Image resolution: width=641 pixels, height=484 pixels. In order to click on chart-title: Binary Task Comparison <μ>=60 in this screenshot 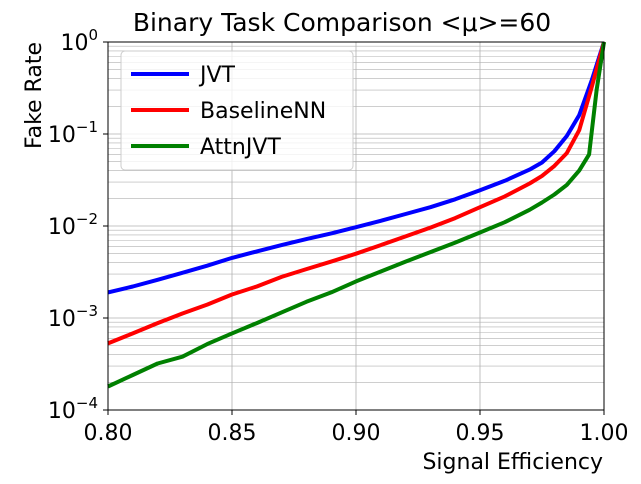, I will do `click(342, 22)`.